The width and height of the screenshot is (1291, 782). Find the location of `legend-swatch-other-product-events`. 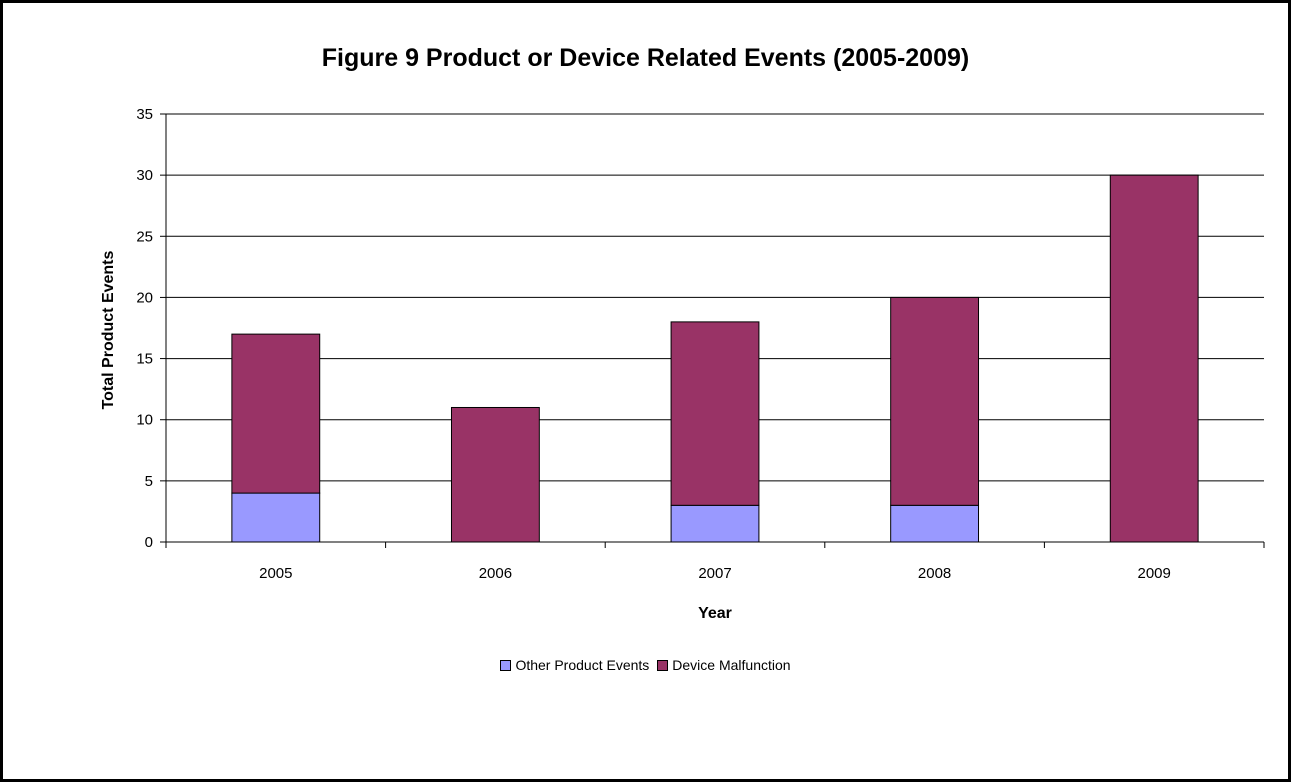

legend-swatch-other-product-events is located at coordinates (506, 665).